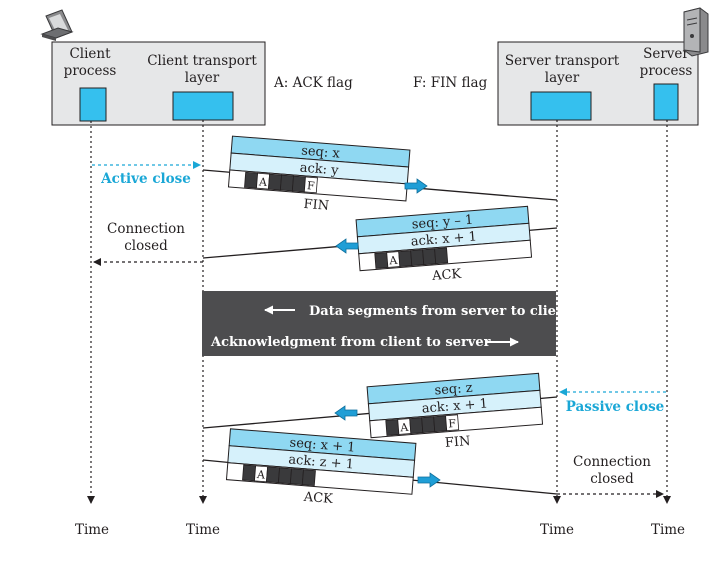 This screenshot has width=725, height=562. What do you see at coordinates (615, 407) in the screenshot?
I see `passive-close-label: Passive close` at bounding box center [615, 407].